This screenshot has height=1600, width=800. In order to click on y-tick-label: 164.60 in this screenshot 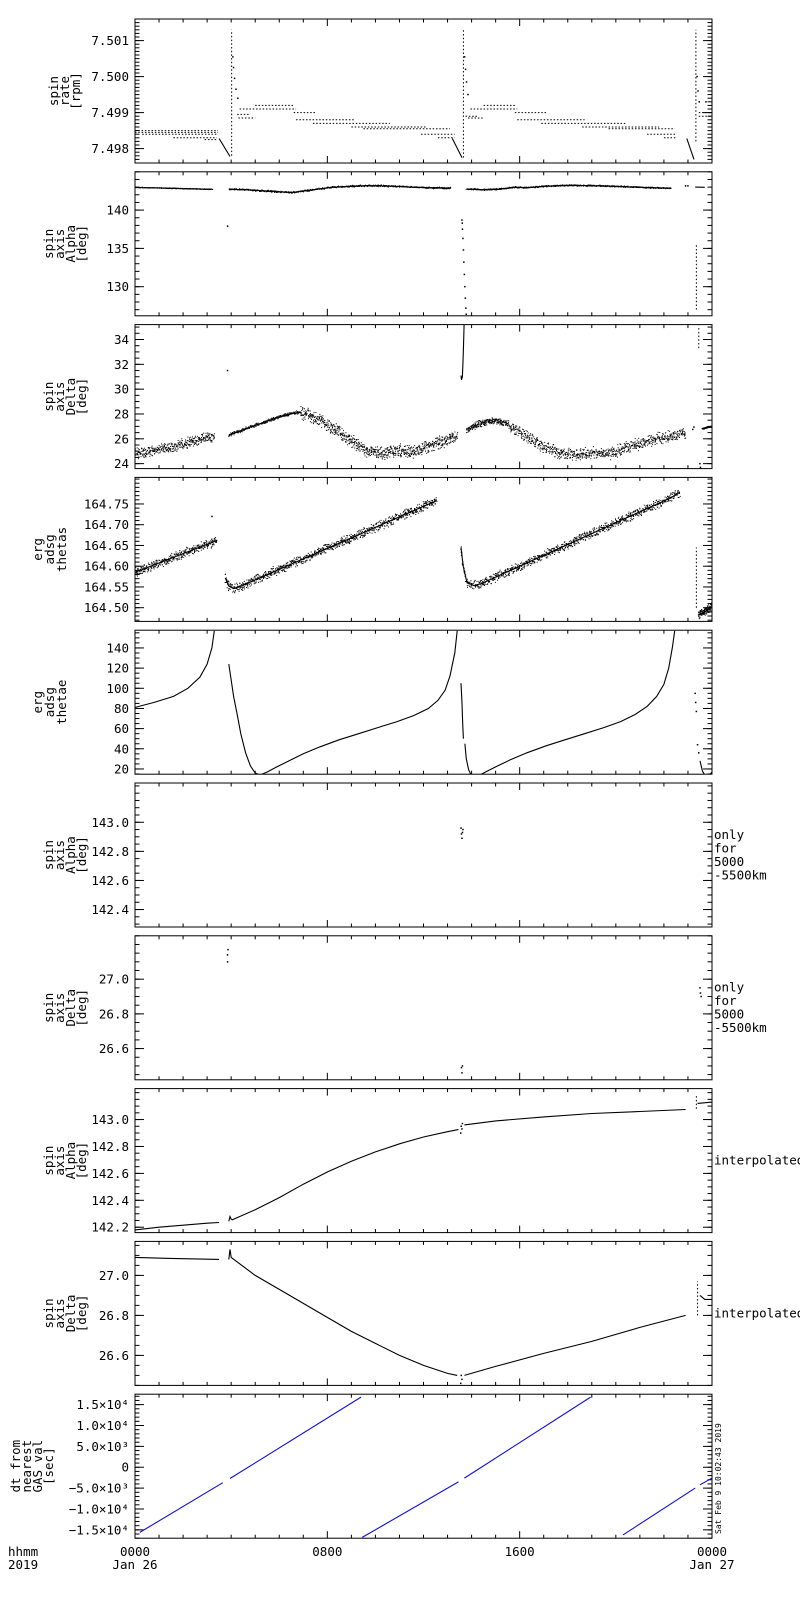, I will do `click(106, 566)`.